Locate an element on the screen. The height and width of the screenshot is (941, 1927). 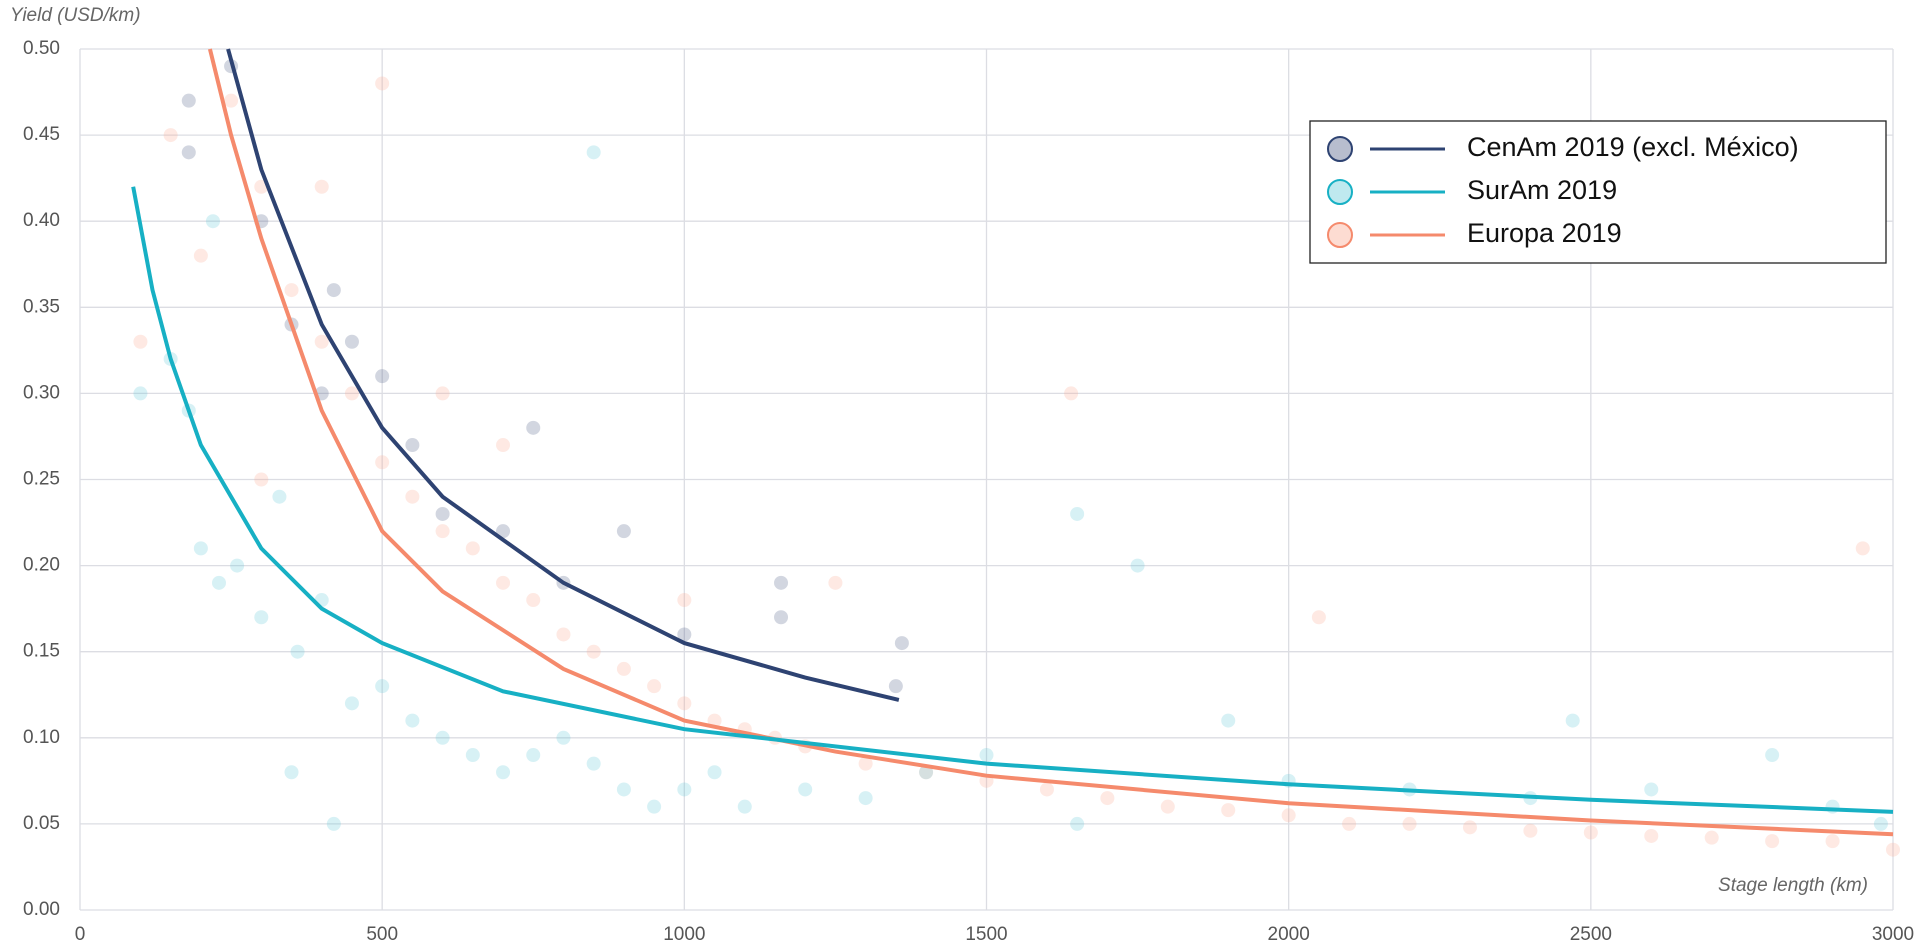
y-tick-label: 0.20 is located at coordinates (41, 565).